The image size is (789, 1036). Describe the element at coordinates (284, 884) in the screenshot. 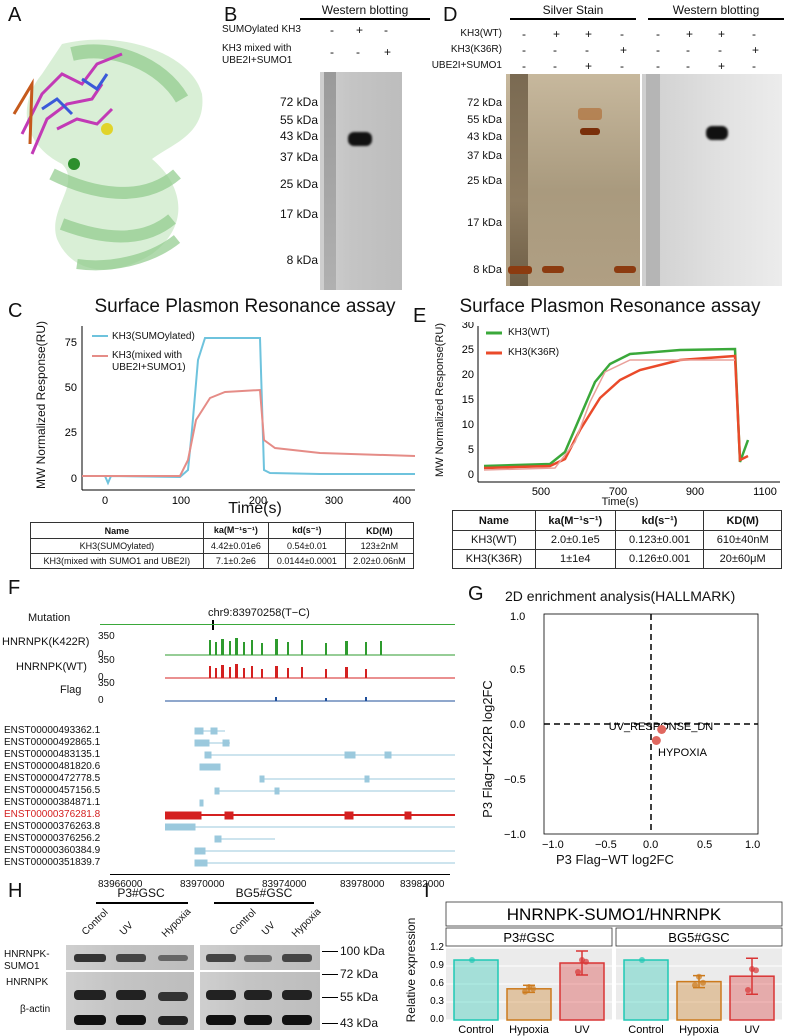

I see `panel-f-axis-tick-3: 83974000` at that location.